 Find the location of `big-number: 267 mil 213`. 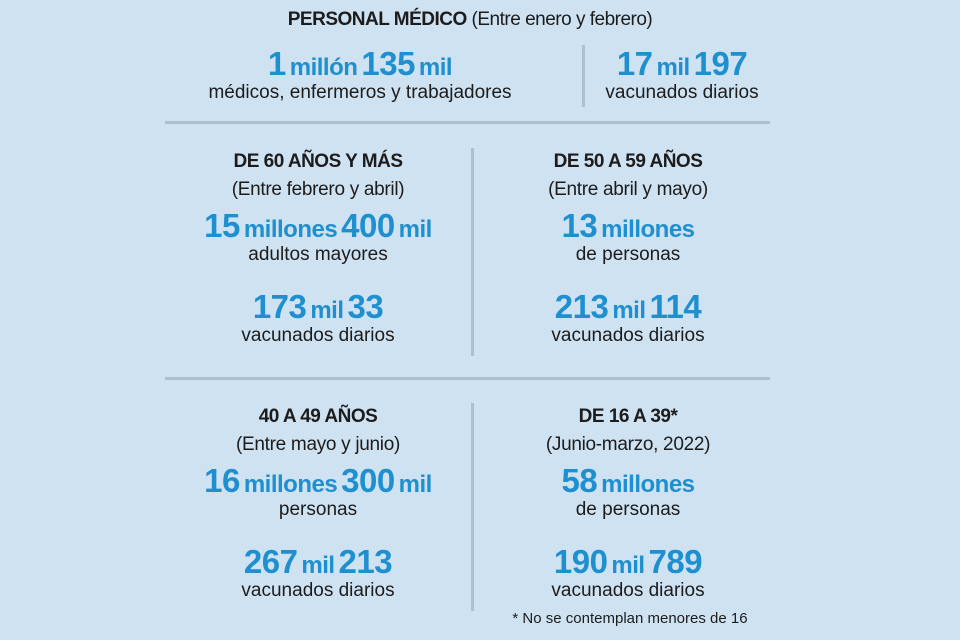

big-number: 267 mil 213 is located at coordinates (318, 561).